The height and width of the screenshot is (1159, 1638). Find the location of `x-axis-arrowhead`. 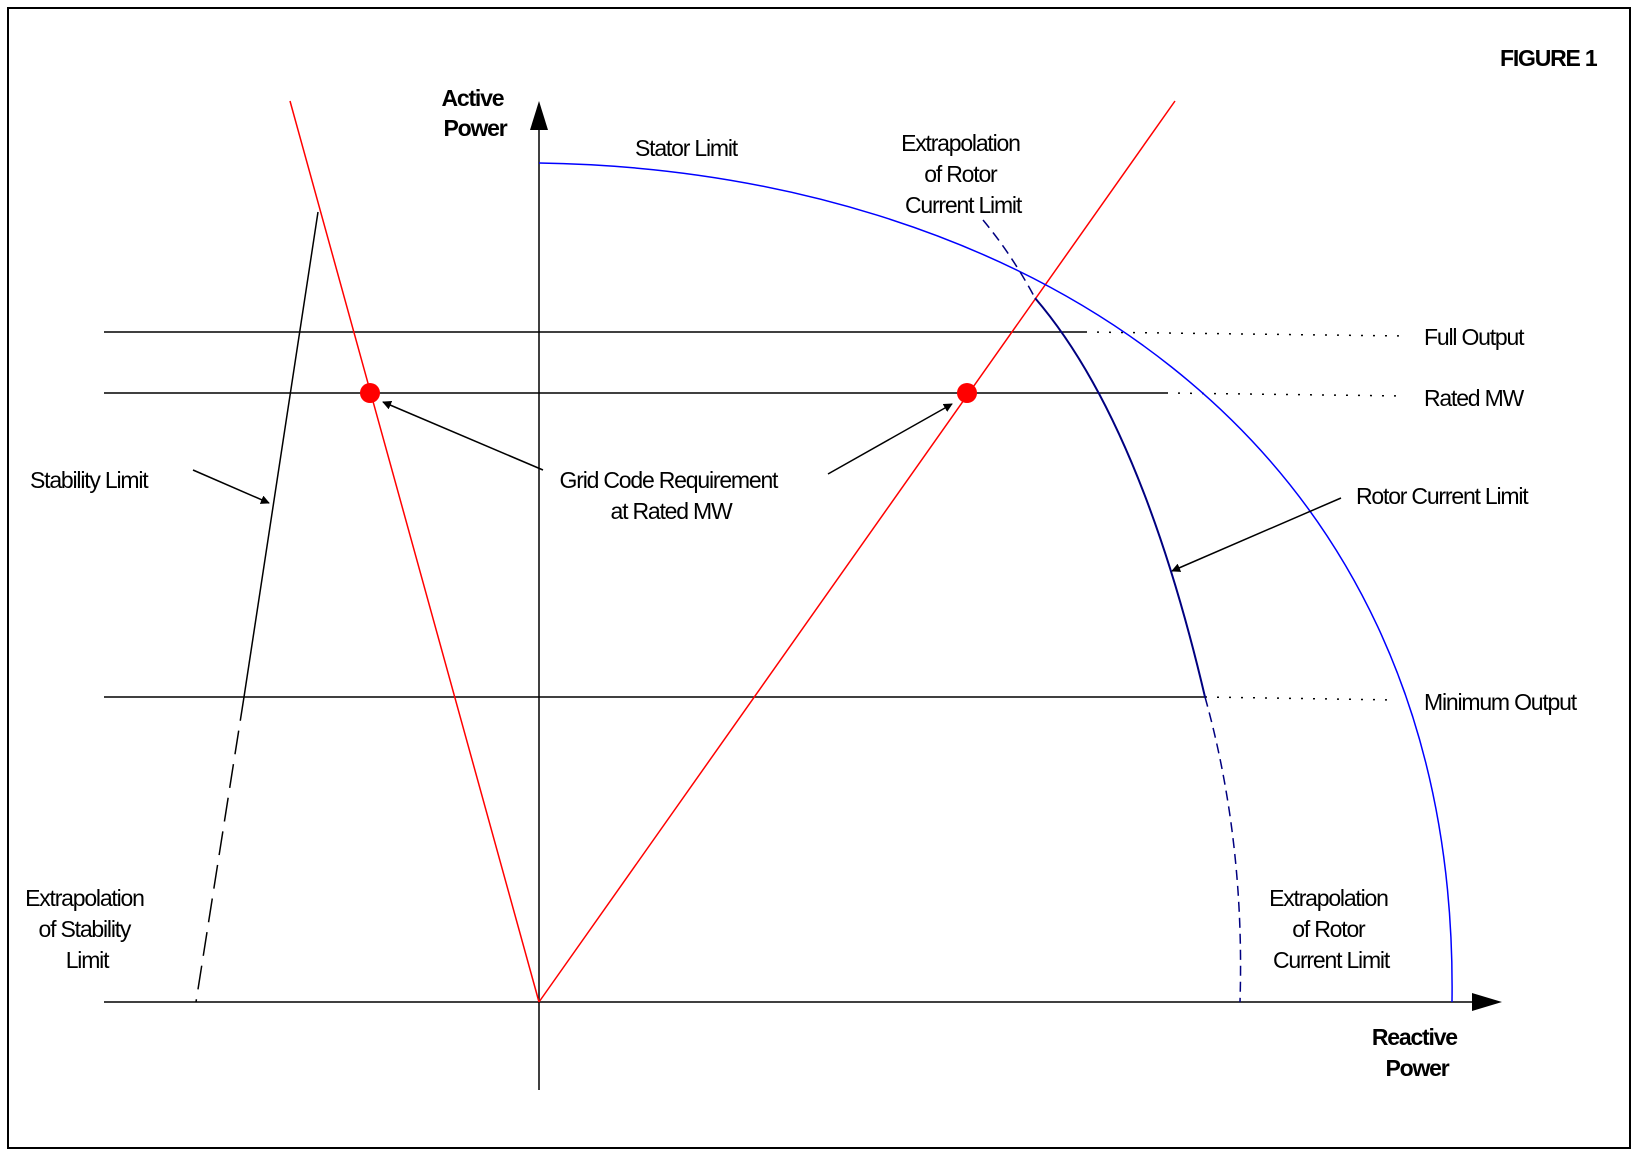

x-axis-arrowhead is located at coordinates (1487, 1002).